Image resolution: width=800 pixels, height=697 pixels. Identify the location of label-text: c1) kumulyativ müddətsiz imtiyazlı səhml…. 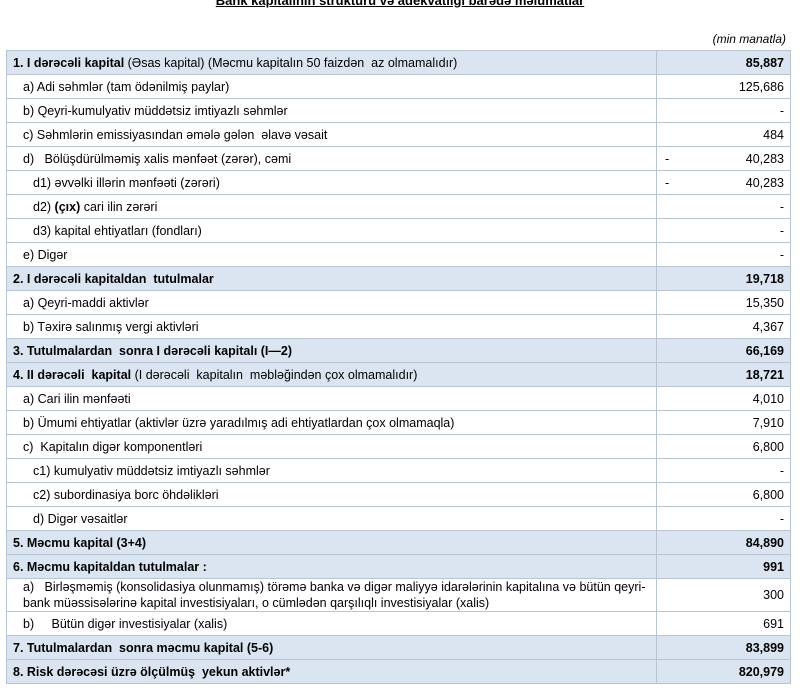
(151, 470).